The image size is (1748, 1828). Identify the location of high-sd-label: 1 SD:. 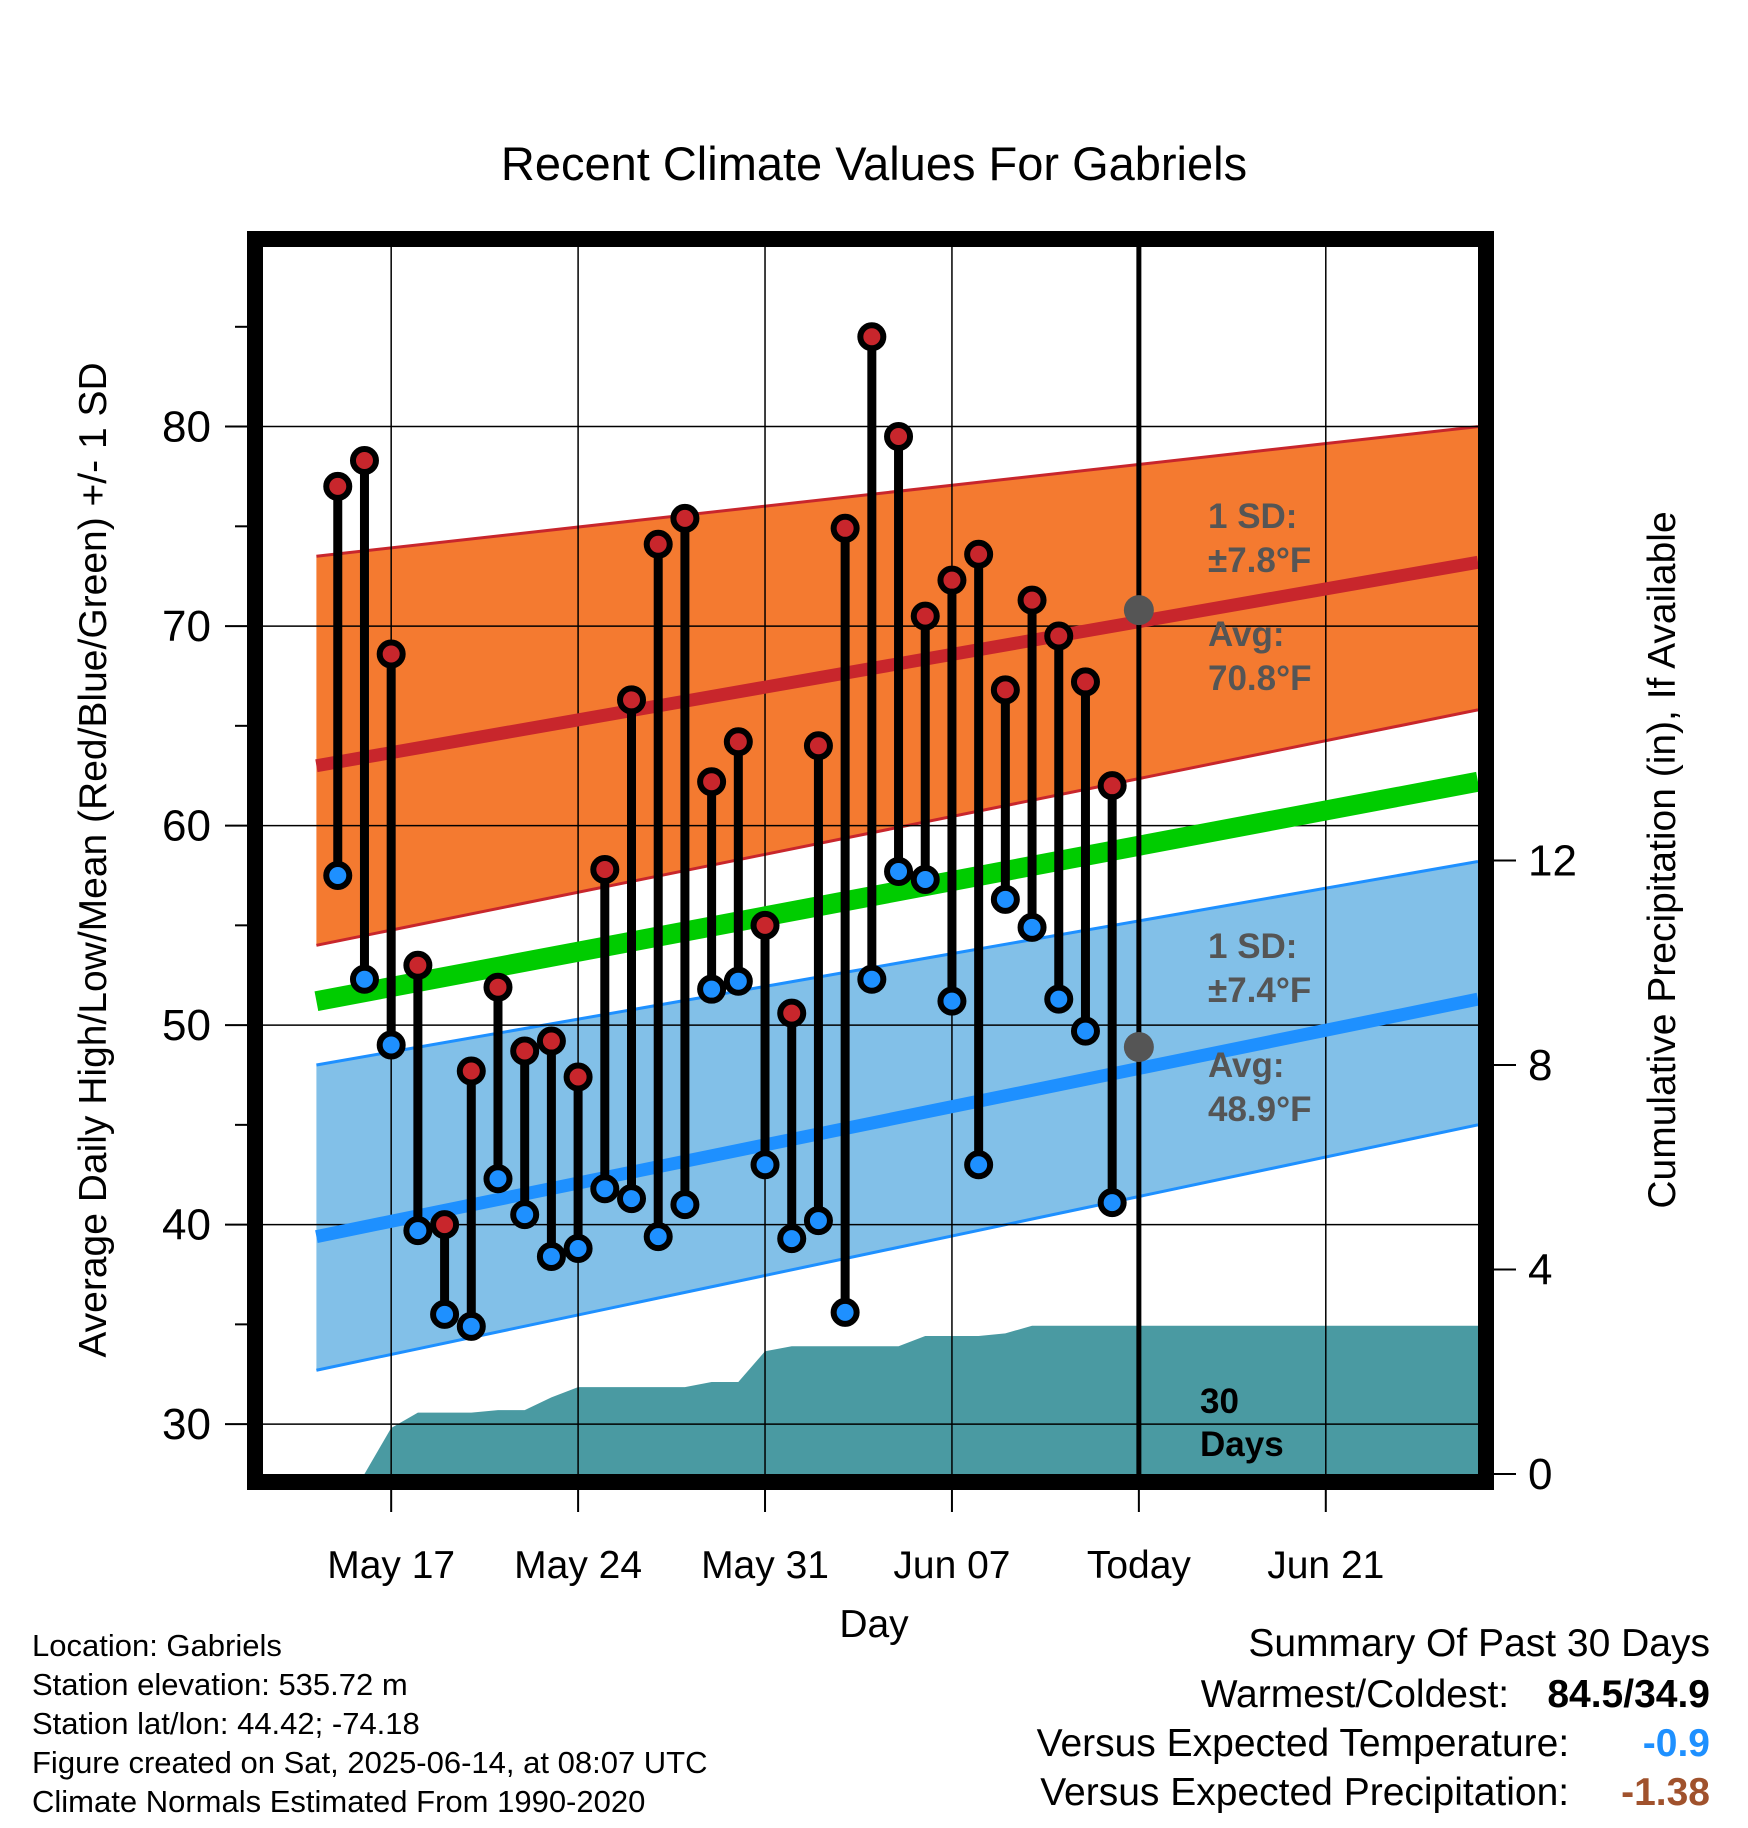
(1252, 516).